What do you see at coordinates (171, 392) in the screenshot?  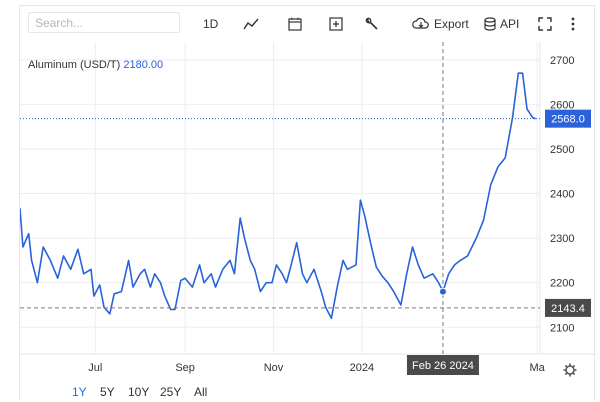 I see `range-button-25y: 25Y` at bounding box center [171, 392].